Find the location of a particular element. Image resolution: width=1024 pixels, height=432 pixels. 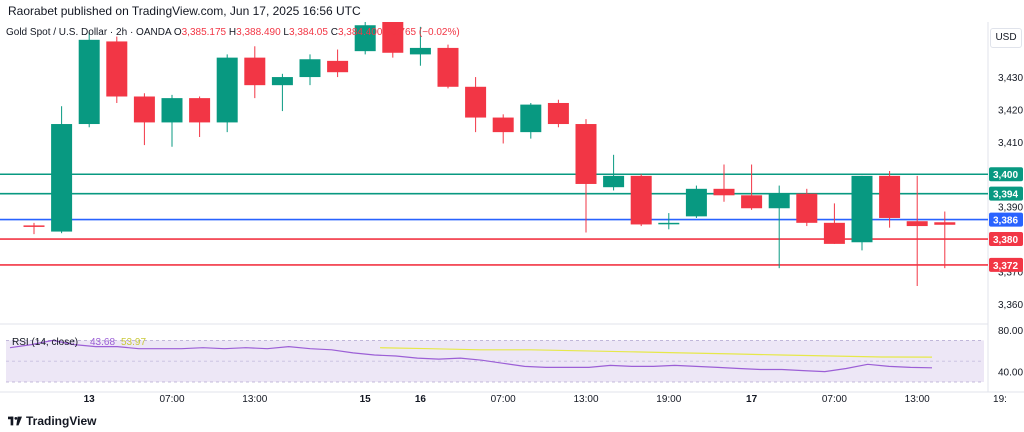

y-tick-label: 3,430 is located at coordinates (1010, 78).